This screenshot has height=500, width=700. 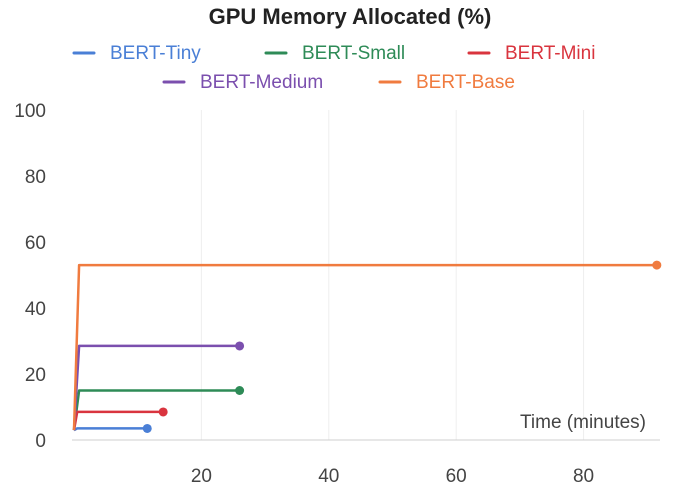 What do you see at coordinates (550, 53) in the screenshot?
I see `legend-label: BERT-Mini` at bounding box center [550, 53].